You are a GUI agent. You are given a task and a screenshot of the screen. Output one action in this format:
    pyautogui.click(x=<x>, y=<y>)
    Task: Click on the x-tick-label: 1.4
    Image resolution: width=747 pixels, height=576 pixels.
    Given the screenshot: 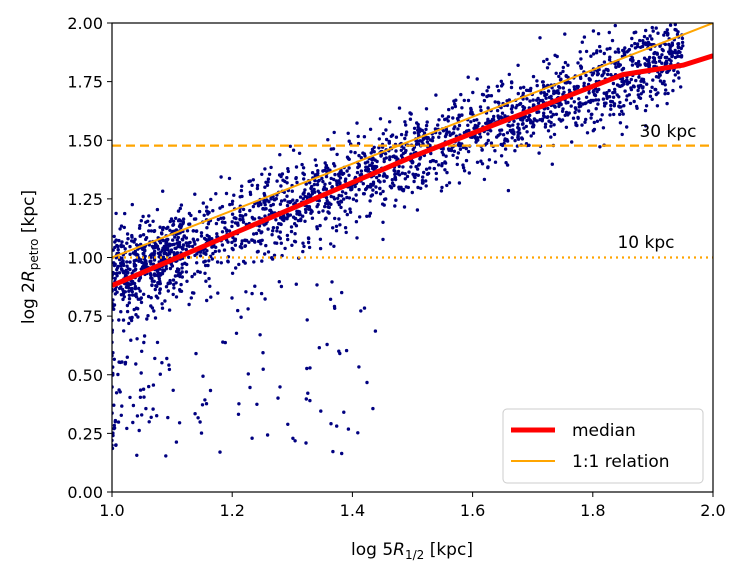 What is the action you would take?
    pyautogui.click(x=352, y=510)
    